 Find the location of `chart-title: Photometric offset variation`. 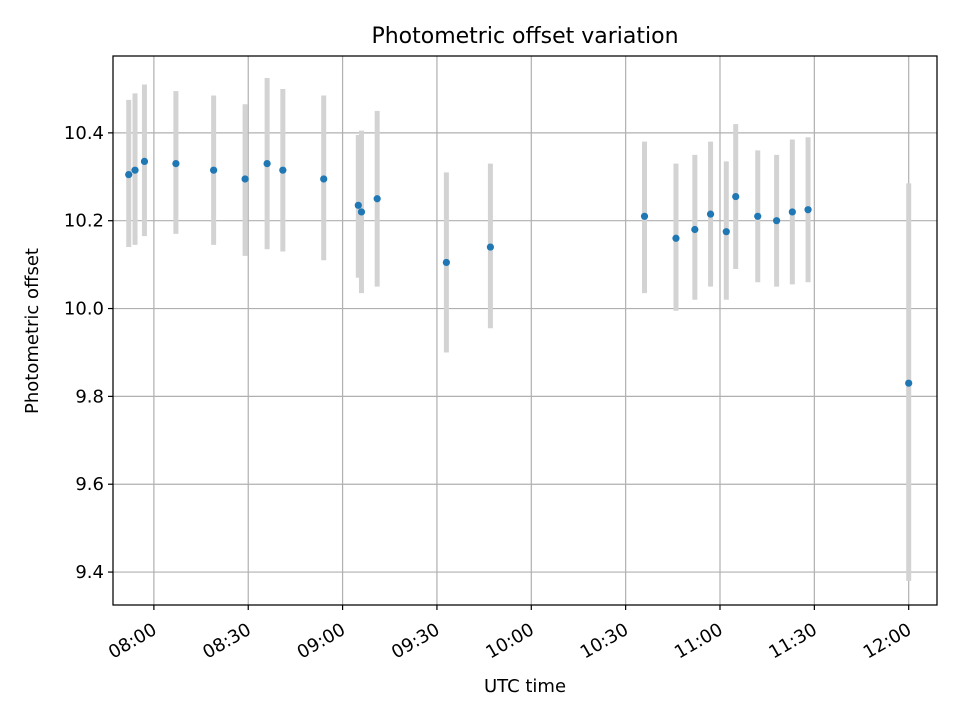

chart-title: Photometric offset variation is located at coordinates (524, 36).